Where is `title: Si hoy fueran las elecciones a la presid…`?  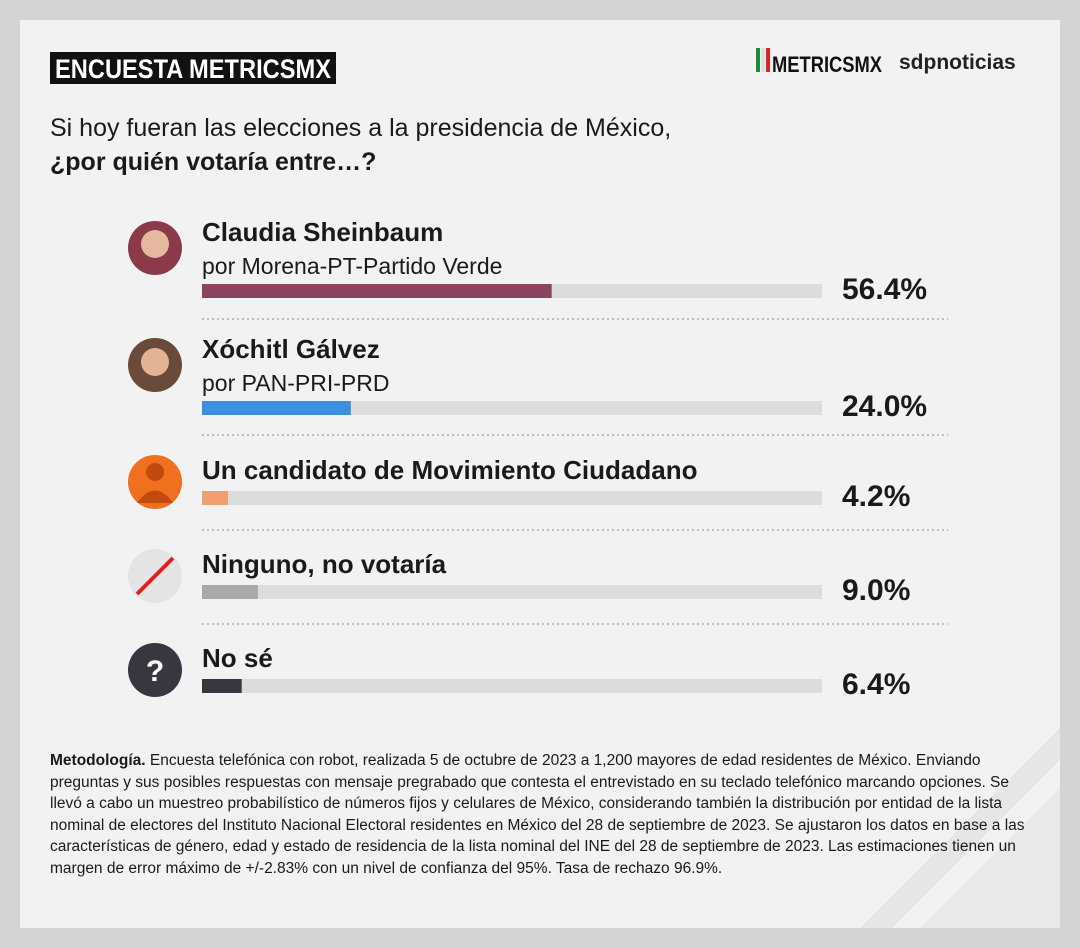 title: Si hoy fueran las elecciones a la presid… is located at coordinates (360, 128).